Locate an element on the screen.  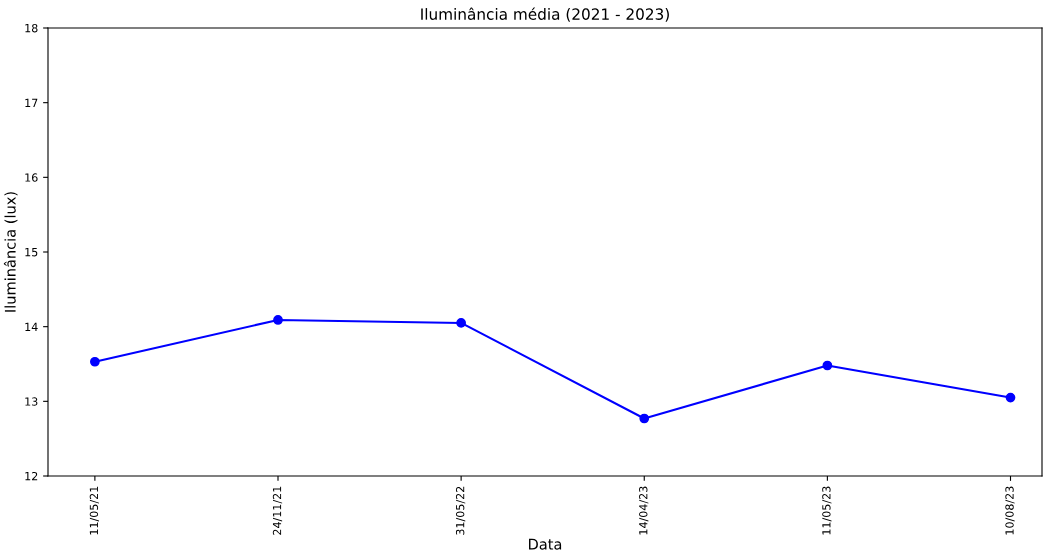
y-tick-label: 15 is located at coordinates (31, 252).